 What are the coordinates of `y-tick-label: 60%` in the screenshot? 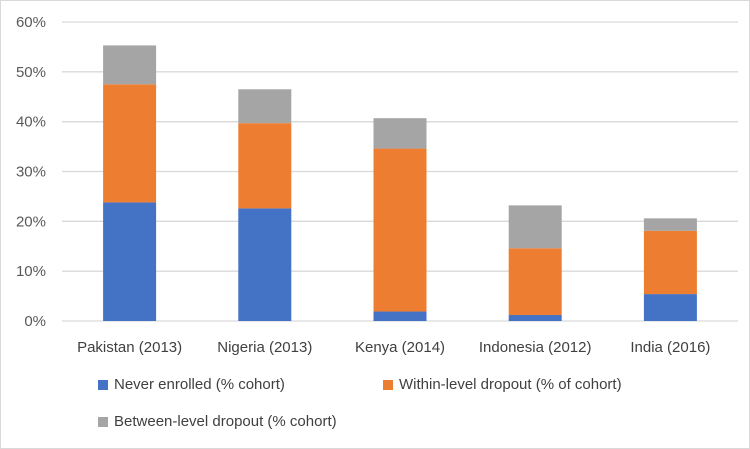 It's located at (31, 22).